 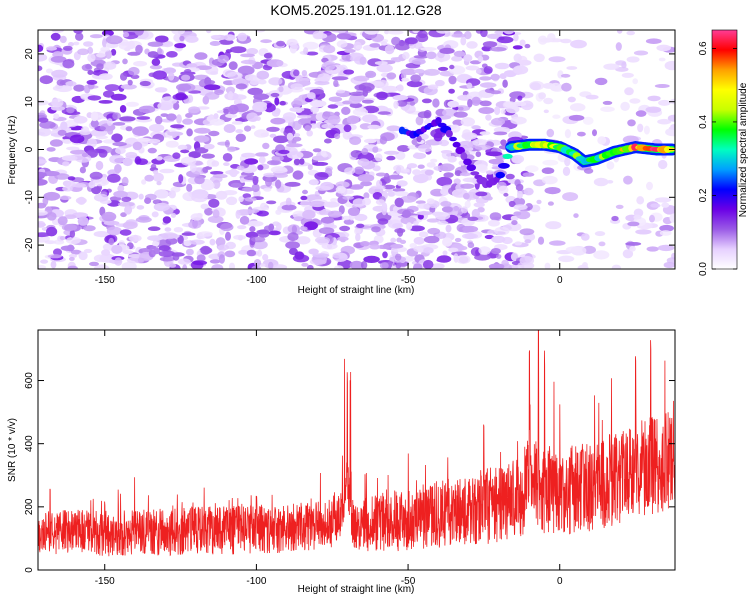 I want to click on colorbar-tick-label: 0.2, so click(x=703, y=195).